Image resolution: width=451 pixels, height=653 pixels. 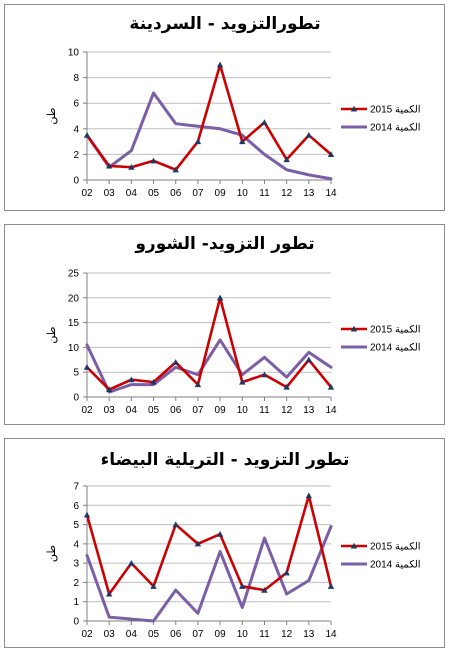 What do you see at coordinates (74, 298) in the screenshot?
I see `y-tick-label: 20` at bounding box center [74, 298].